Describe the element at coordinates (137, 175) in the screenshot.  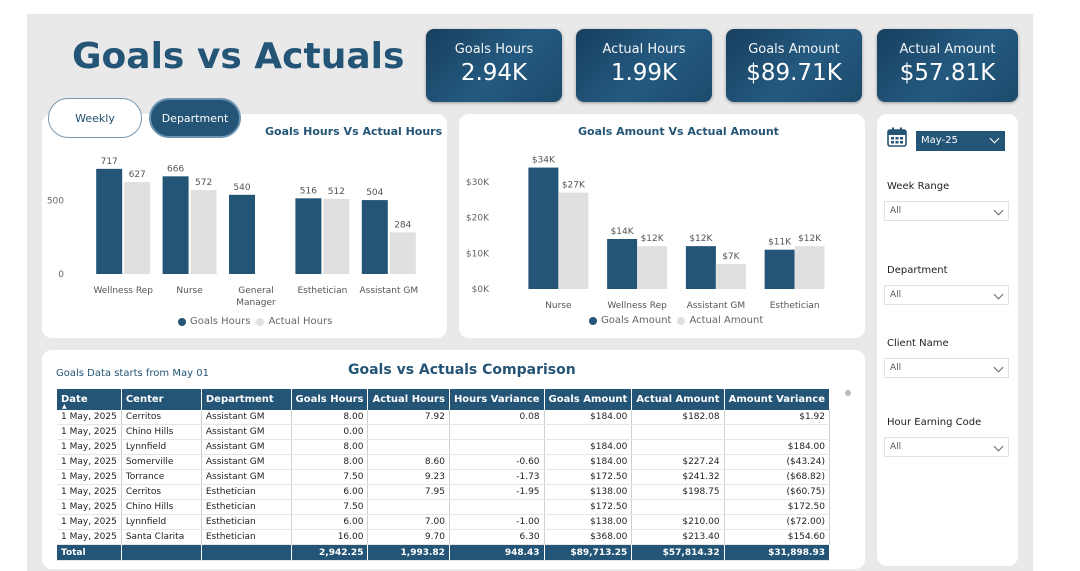
I see `data-label: 627` at that location.